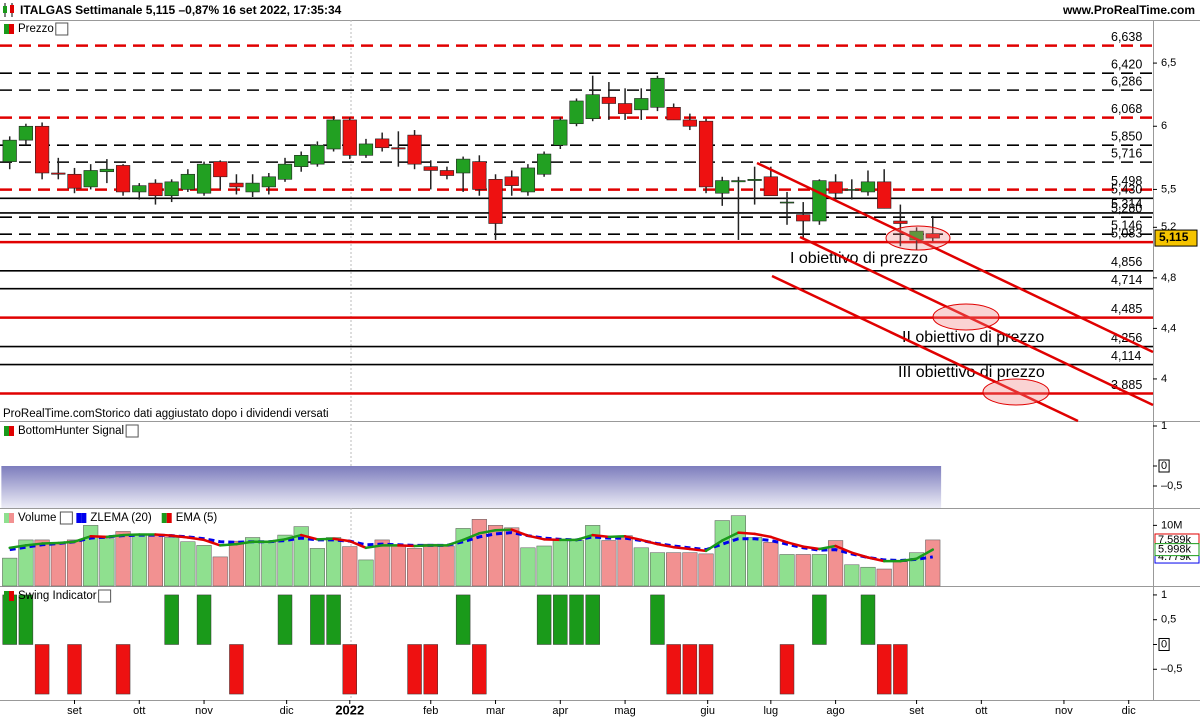  I want to click on legend-label: ZLEMA (20), so click(121, 518).